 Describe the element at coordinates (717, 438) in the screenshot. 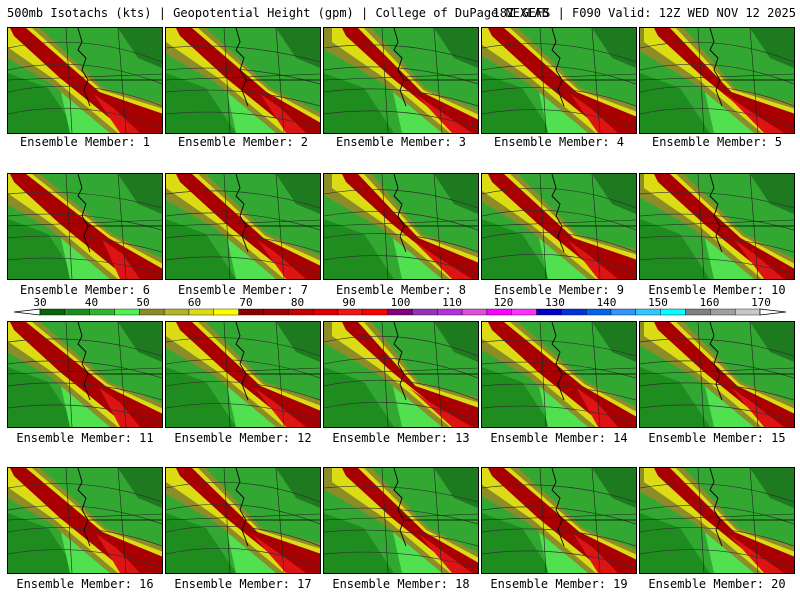

I see `ensemble-member-label: Ensemble Member: 15` at that location.